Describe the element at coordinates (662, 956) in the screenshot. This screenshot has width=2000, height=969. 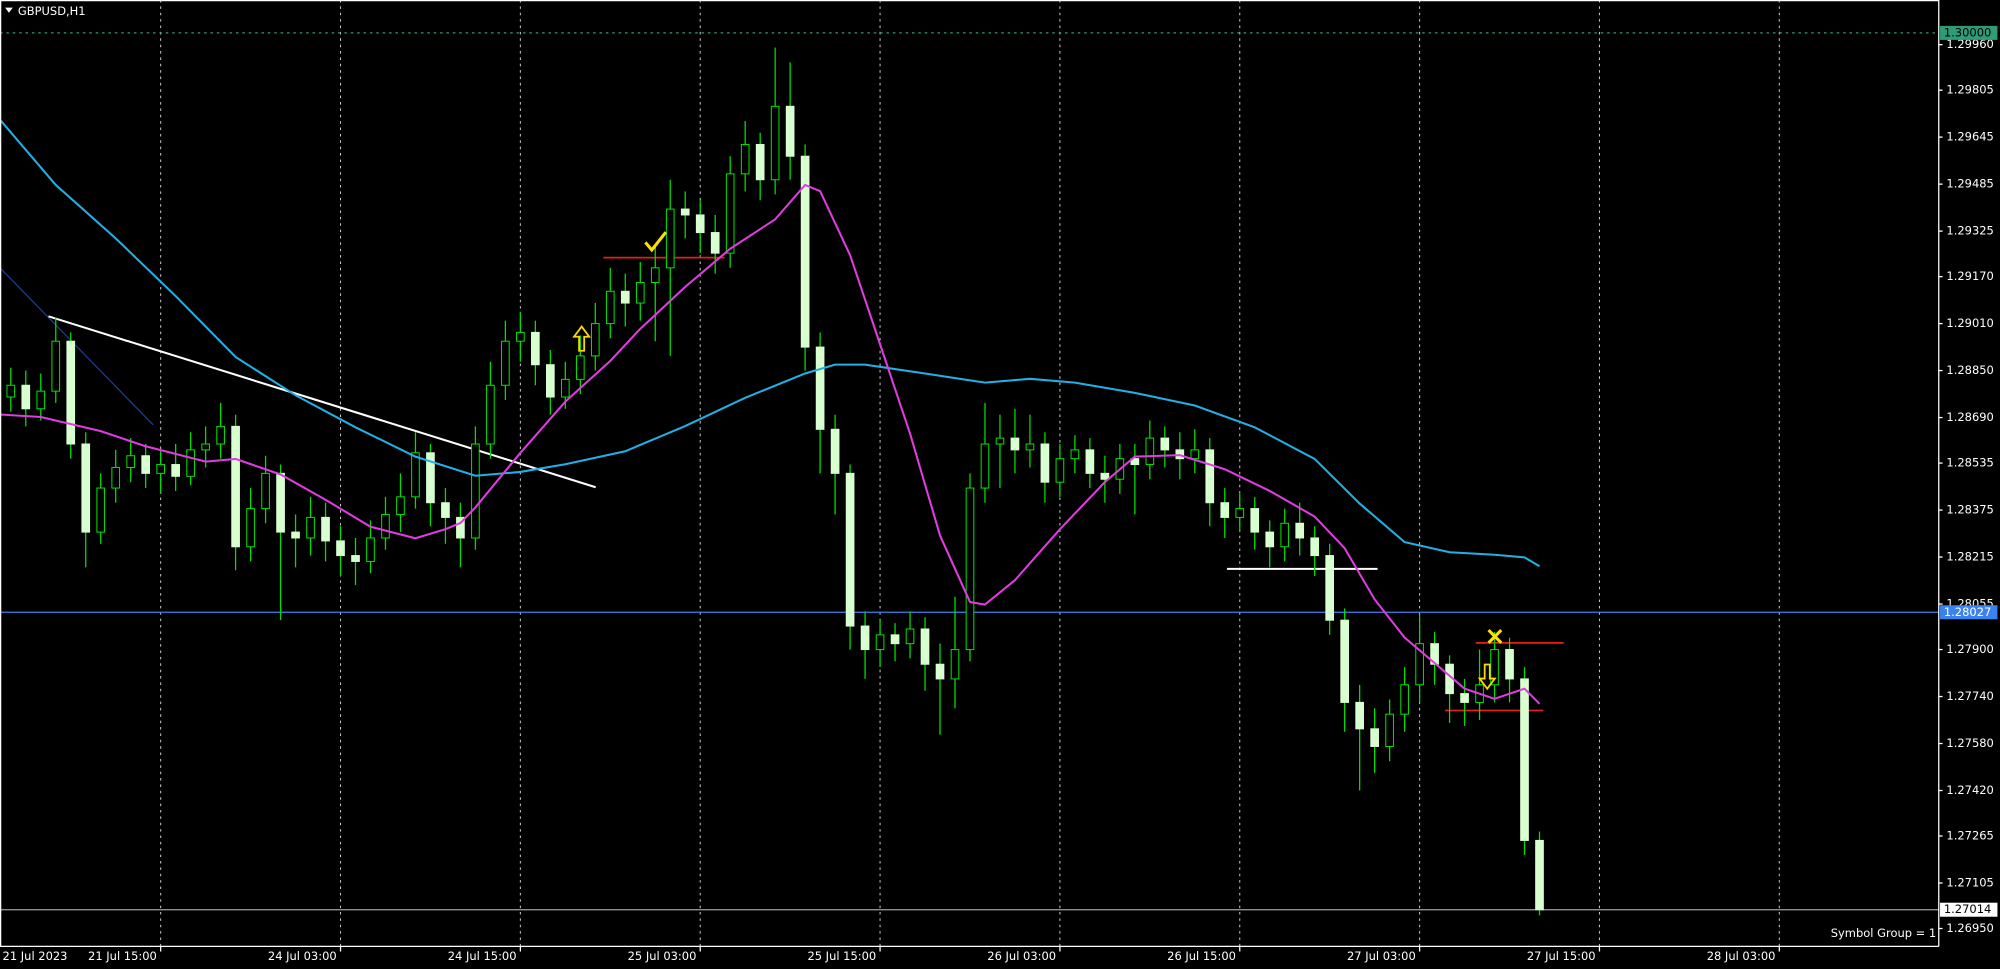
I see `x-tick-label: 25 Jul 03:00` at that location.